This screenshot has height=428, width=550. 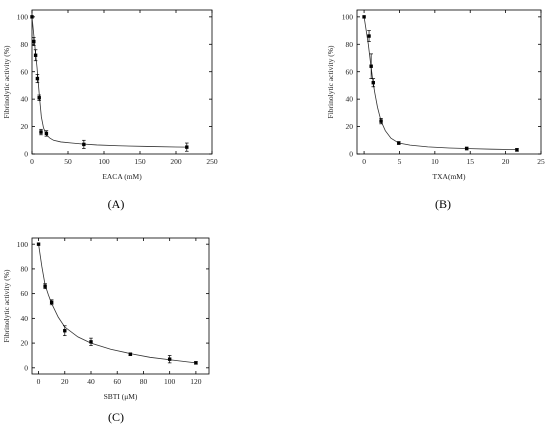 What do you see at coordinates (91, 381) in the screenshot?
I see `chart-2-x-tick-label: 40` at bounding box center [91, 381].